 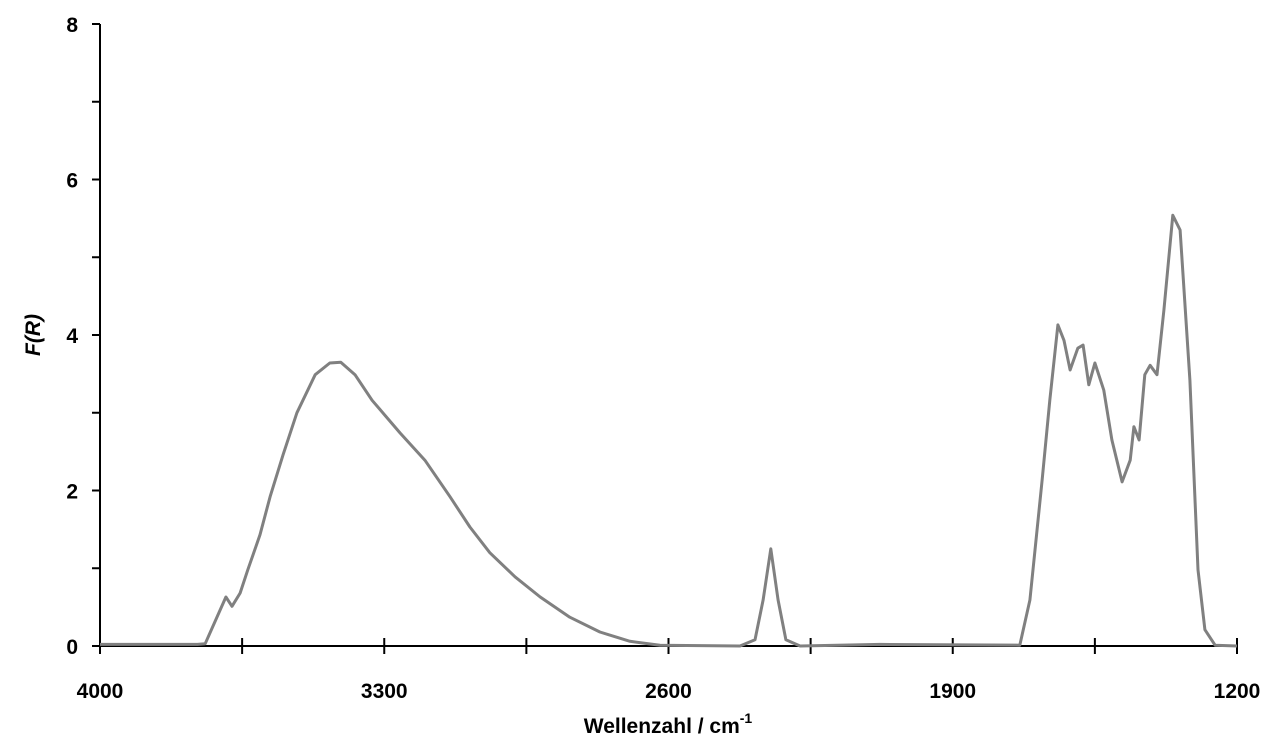 I want to click on y-tick-label: 0, so click(x=72, y=647).